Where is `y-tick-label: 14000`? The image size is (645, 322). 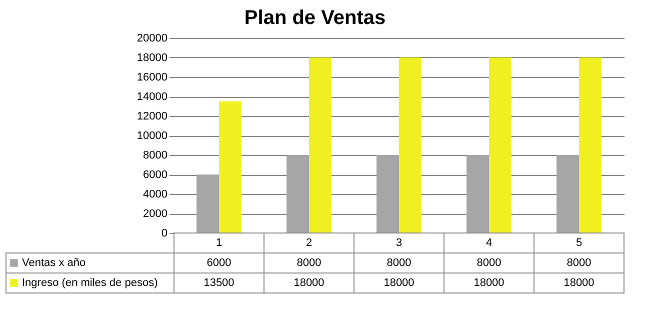
y-tick-label: 14000 is located at coordinates (152, 97).